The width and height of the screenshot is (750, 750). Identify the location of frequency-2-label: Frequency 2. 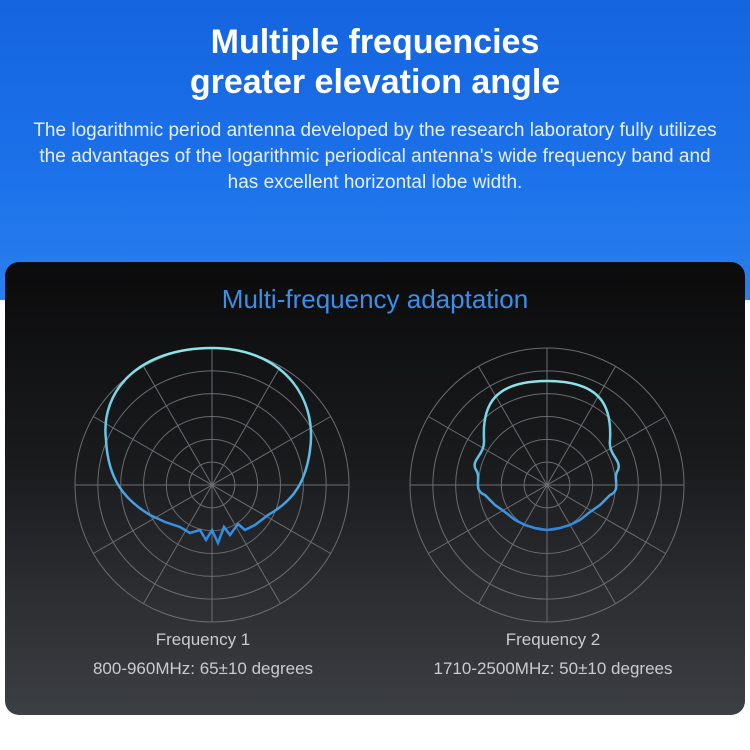
(553, 639).